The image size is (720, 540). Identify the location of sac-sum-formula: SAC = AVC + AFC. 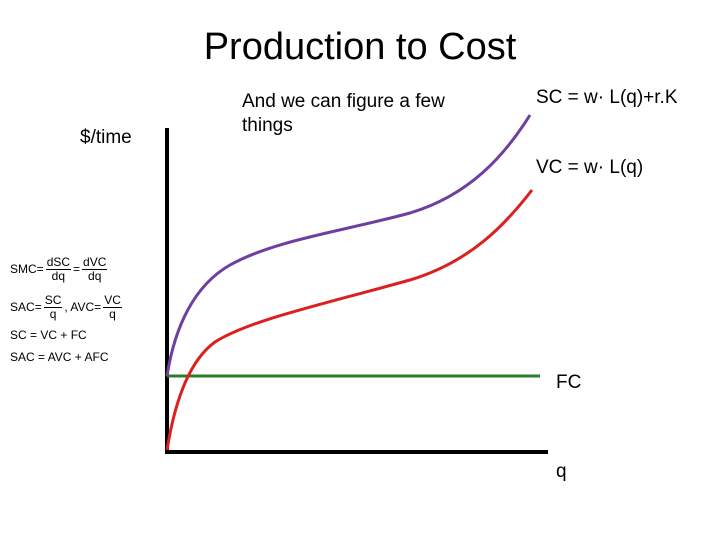
(59, 357).